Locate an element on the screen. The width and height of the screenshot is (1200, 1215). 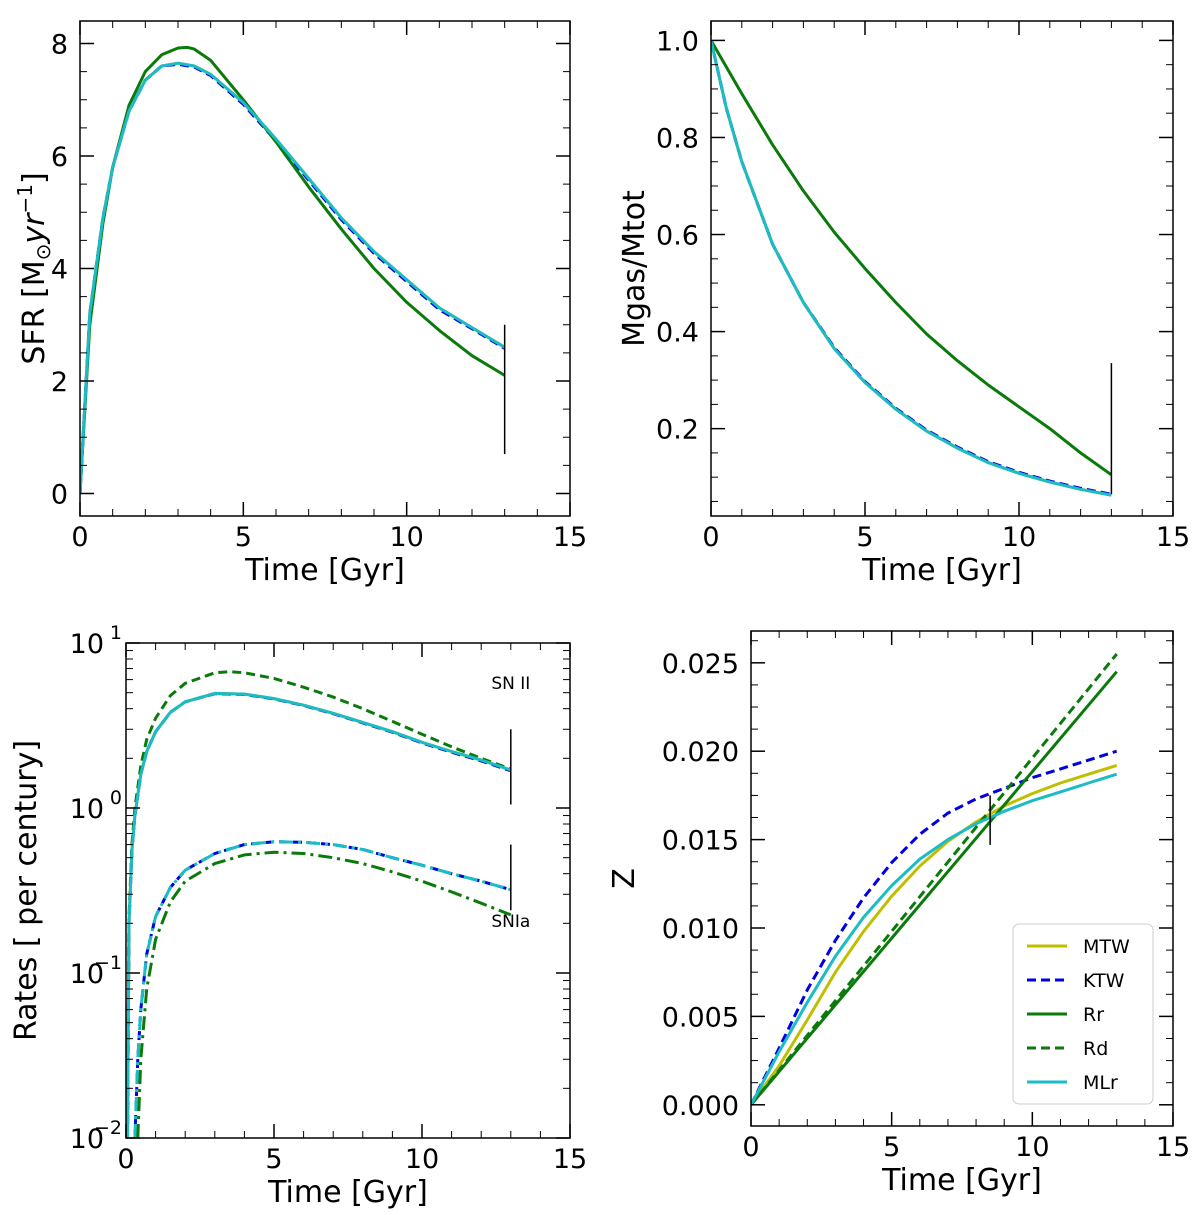
y-tick-label: 0.2 is located at coordinates (677, 430).